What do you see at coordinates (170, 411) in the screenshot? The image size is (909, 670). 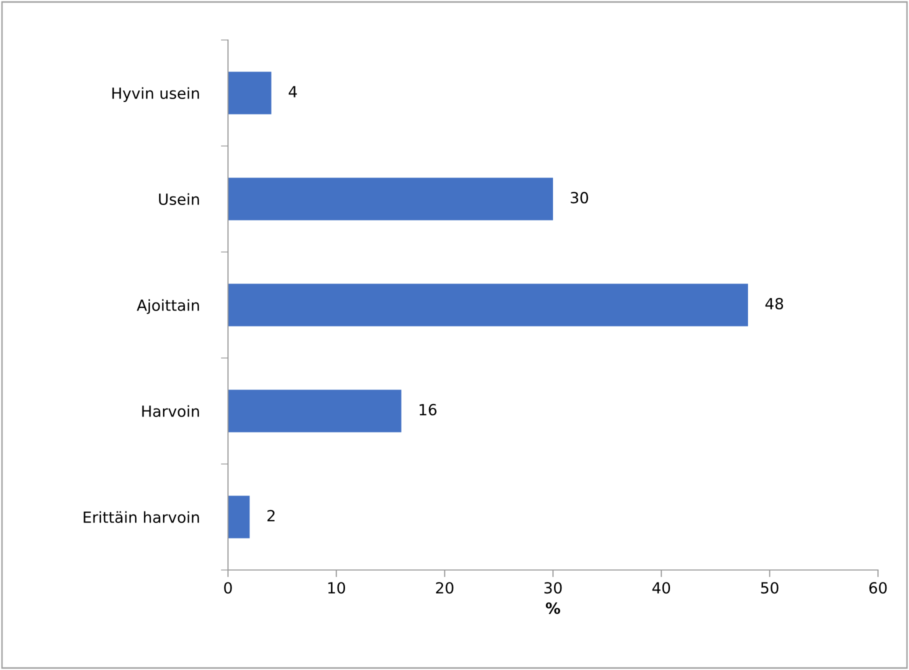 I see `y-tick-label: Harvoin` at bounding box center [170, 411].